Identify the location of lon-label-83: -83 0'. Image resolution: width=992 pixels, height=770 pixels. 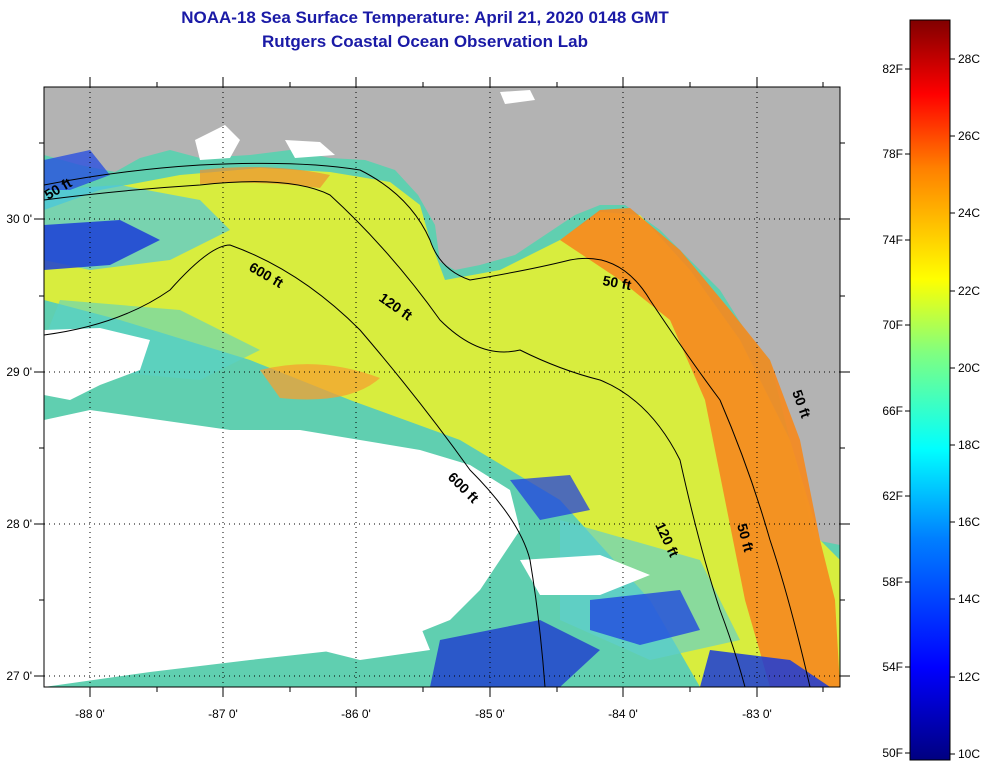
(757, 714).